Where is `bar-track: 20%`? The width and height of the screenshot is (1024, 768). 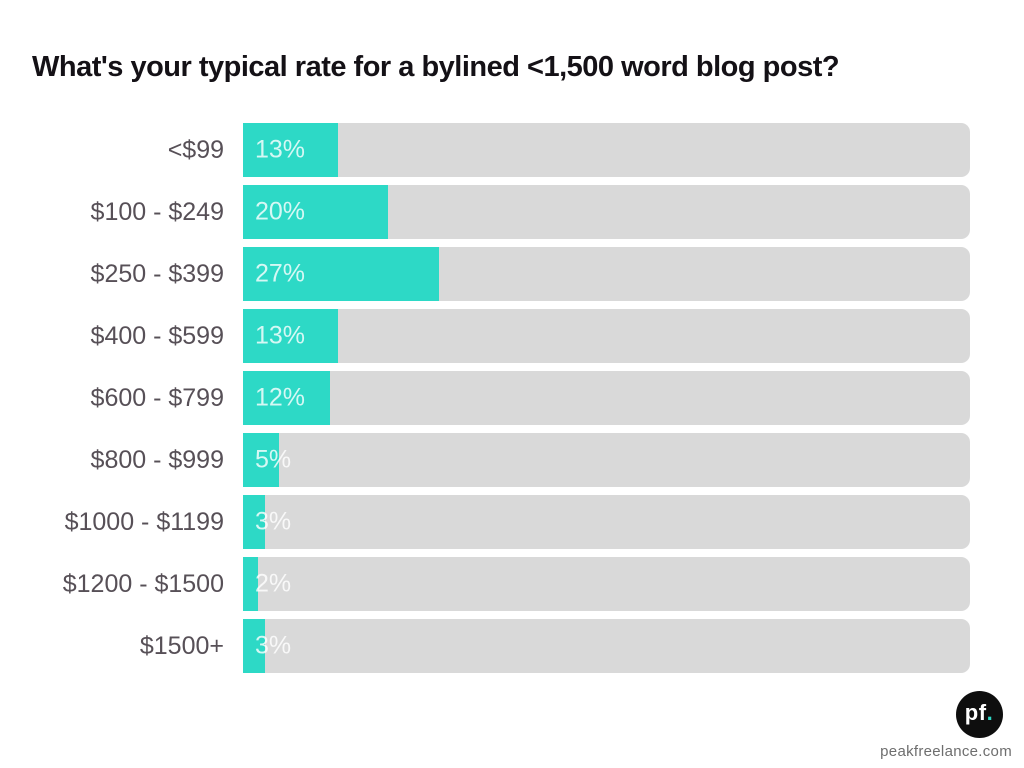 bar-track: 20% is located at coordinates (606, 212).